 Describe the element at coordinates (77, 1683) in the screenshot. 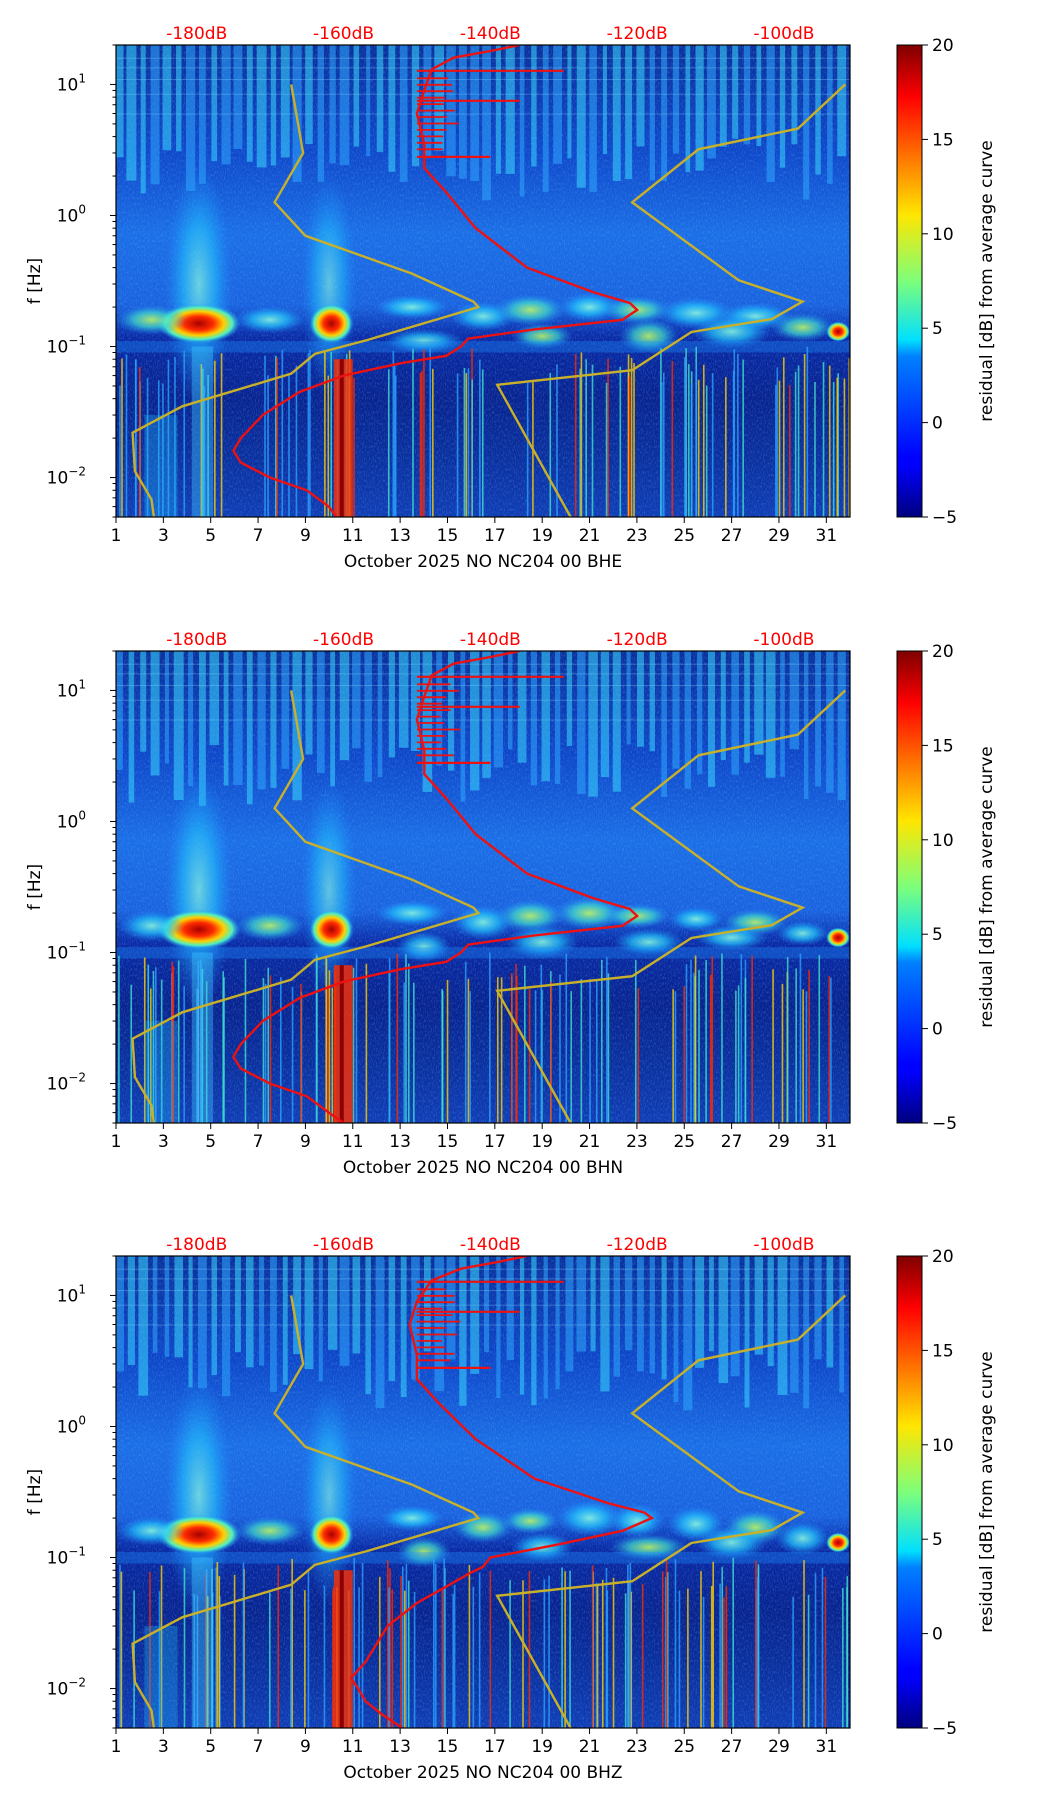

I see `y-tick-exponent: −2` at that location.